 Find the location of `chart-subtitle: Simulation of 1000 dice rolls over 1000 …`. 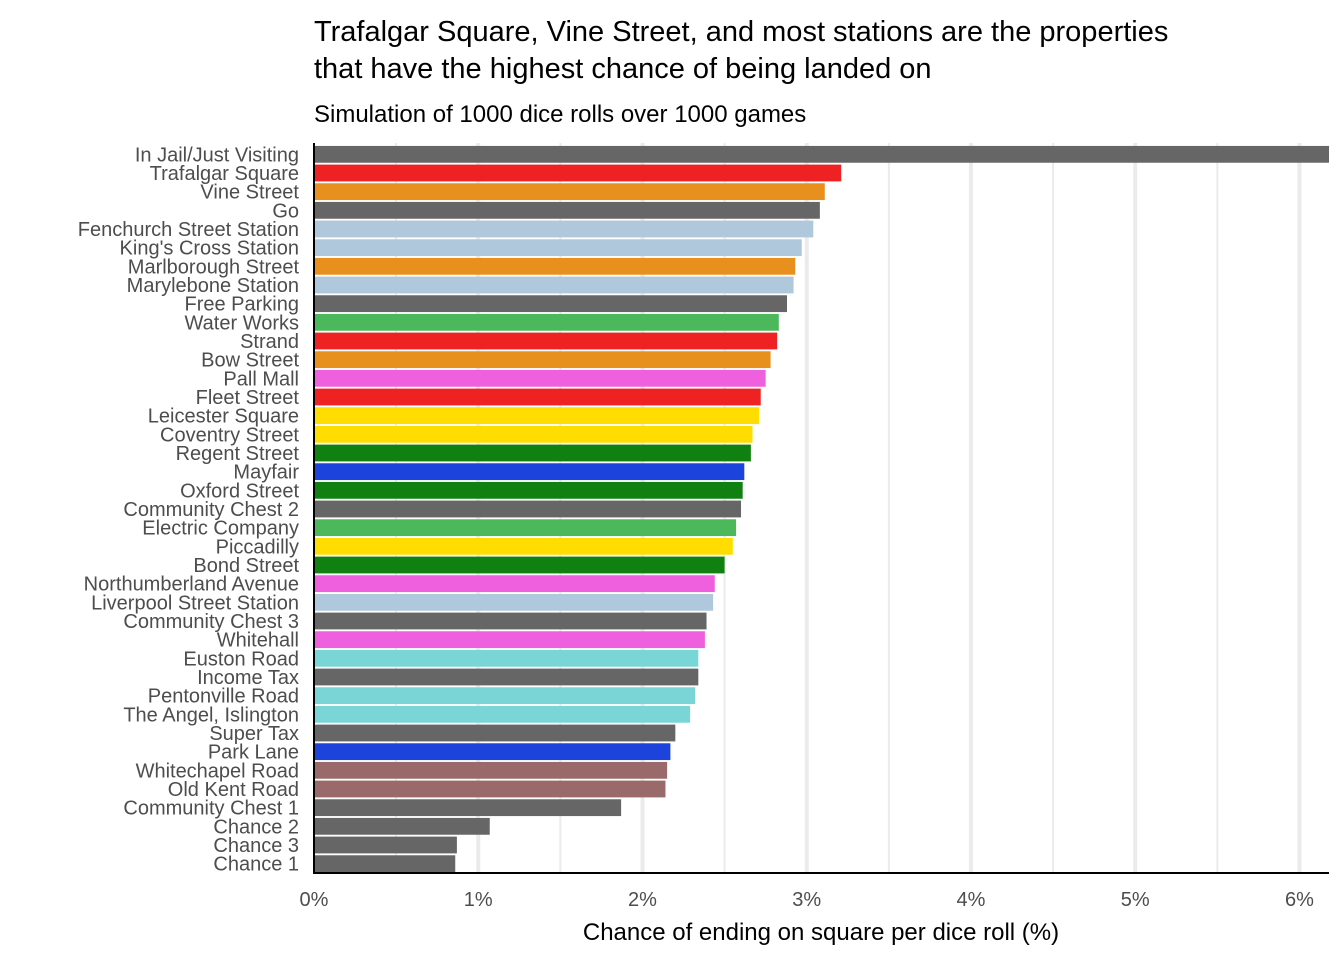

chart-subtitle: Simulation of 1000 dice rolls over 1000 … is located at coordinates (560, 114).